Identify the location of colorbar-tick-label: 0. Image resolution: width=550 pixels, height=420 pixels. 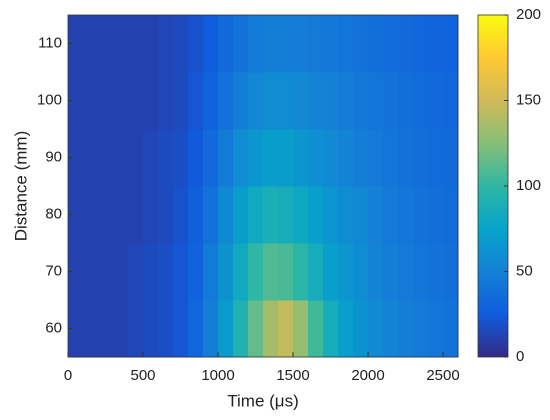
(520, 356).